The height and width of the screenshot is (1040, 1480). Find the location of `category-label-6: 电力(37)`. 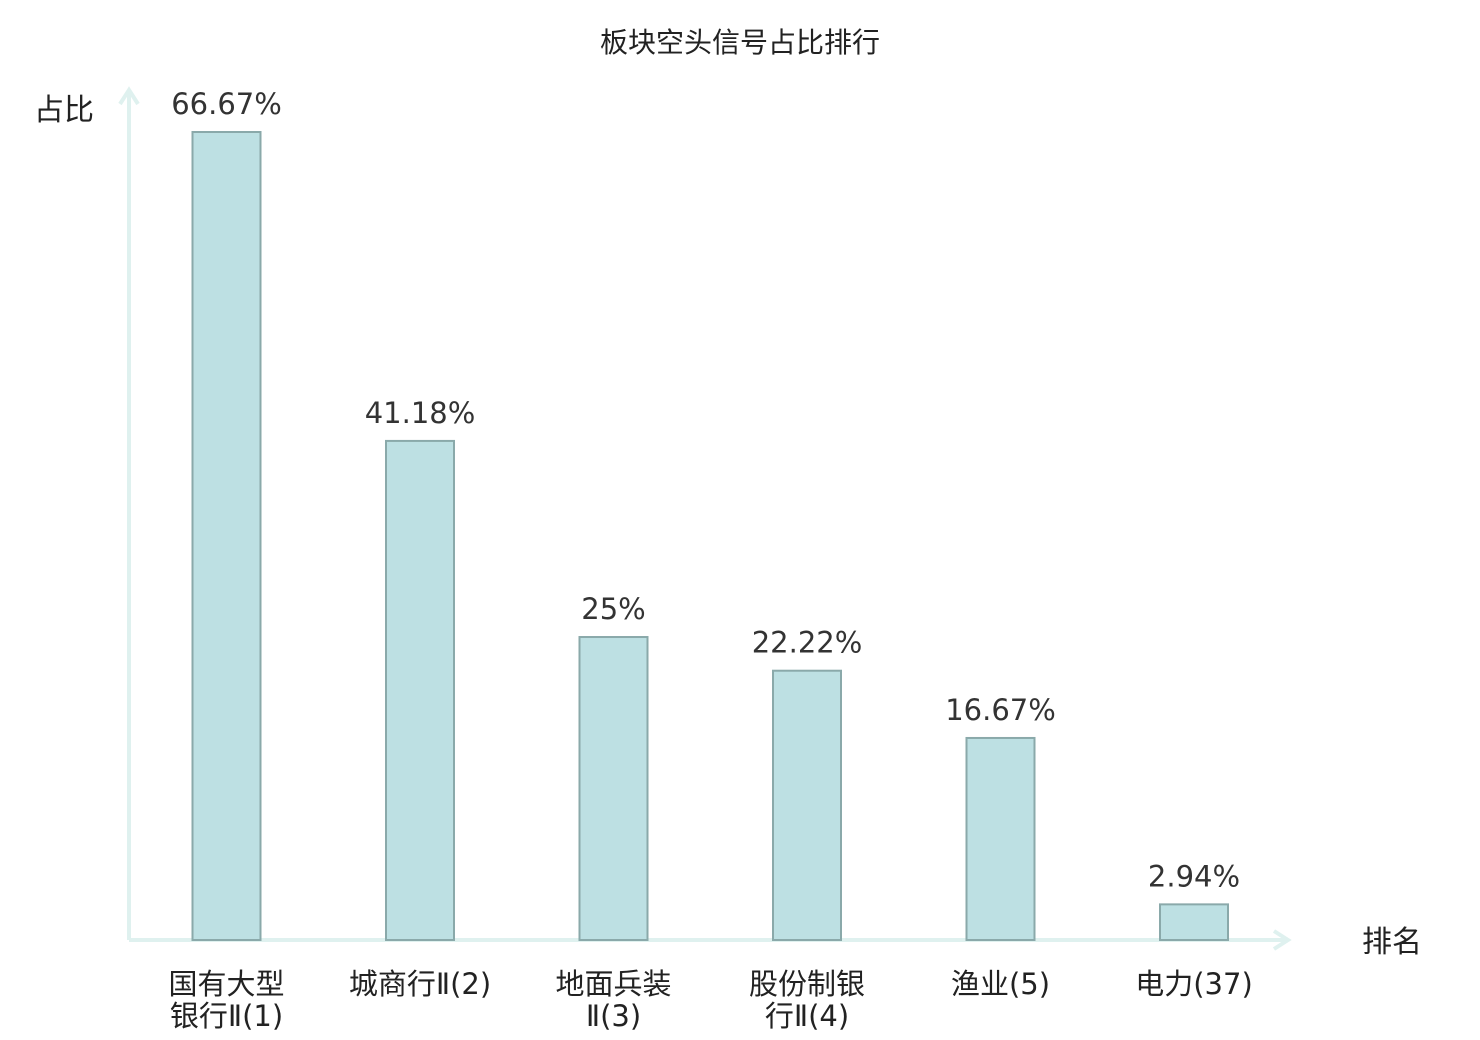

category-label-6: 电力(37) is located at coordinates (1194, 984).